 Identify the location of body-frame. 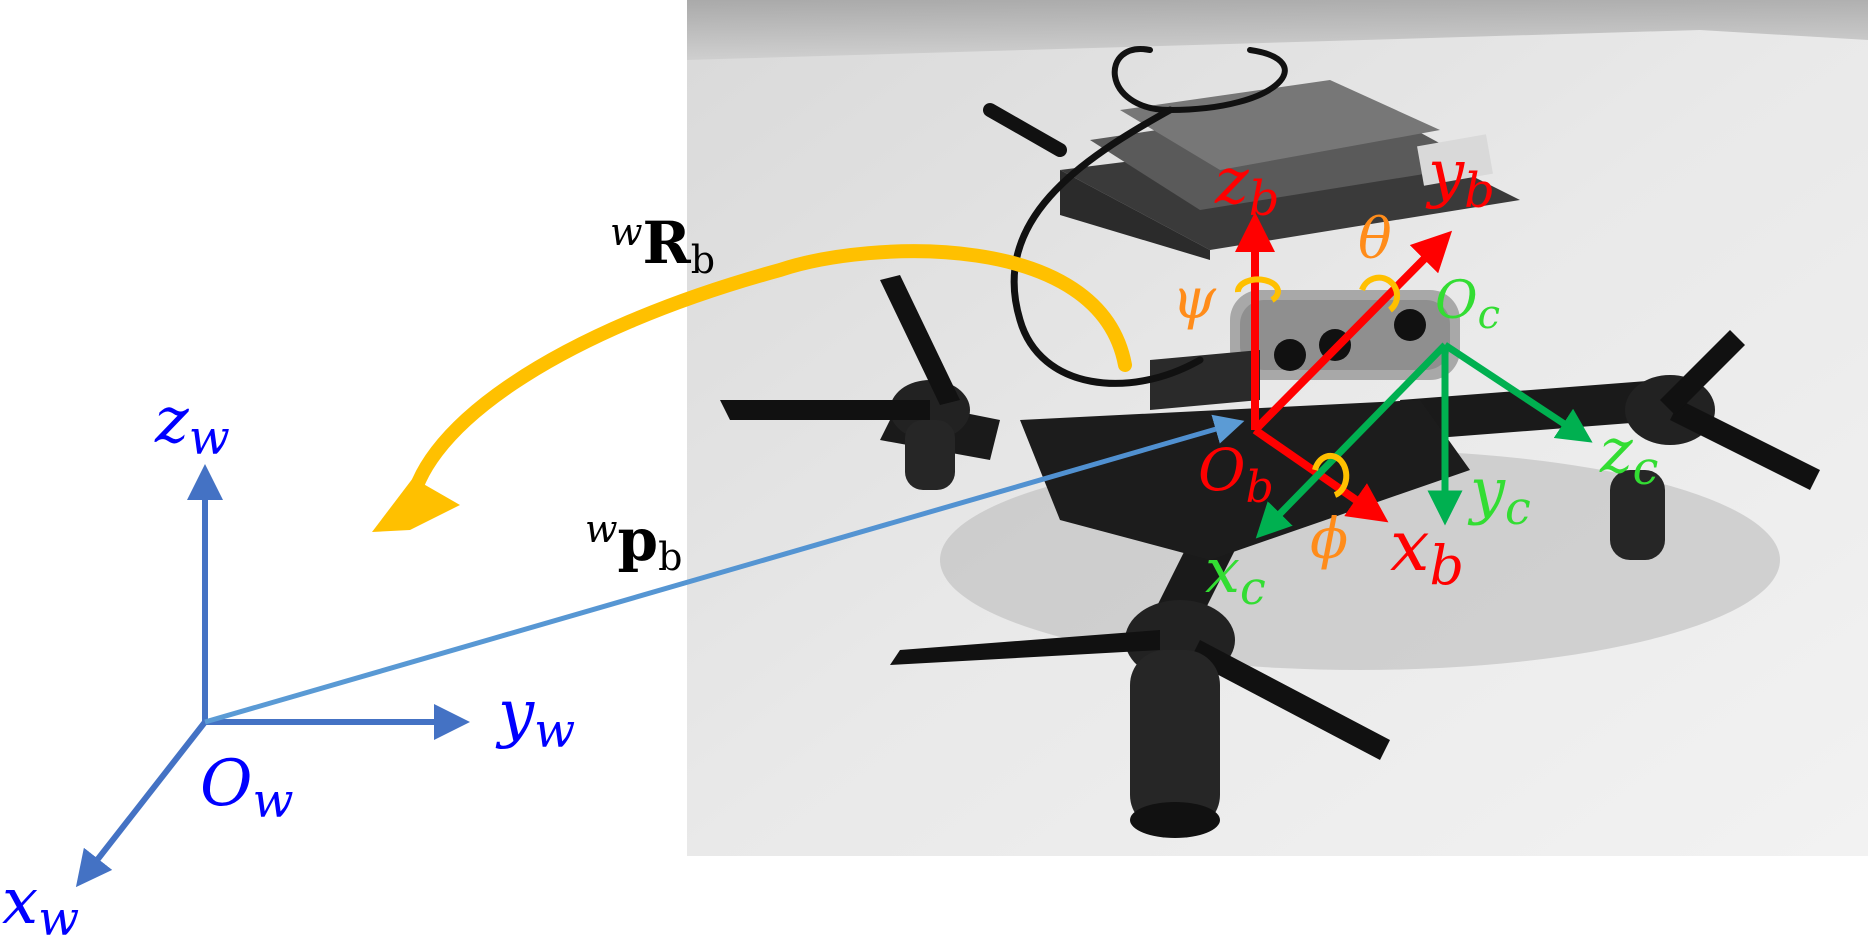
(1344, 367).